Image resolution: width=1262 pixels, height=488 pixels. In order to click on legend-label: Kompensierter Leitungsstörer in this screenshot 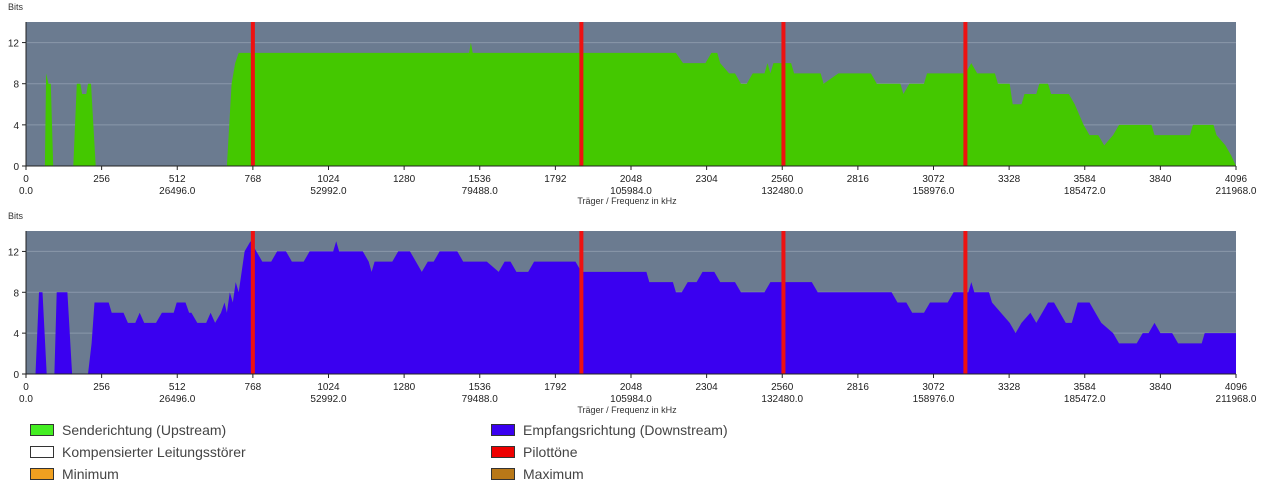, I will do `click(154, 452)`.